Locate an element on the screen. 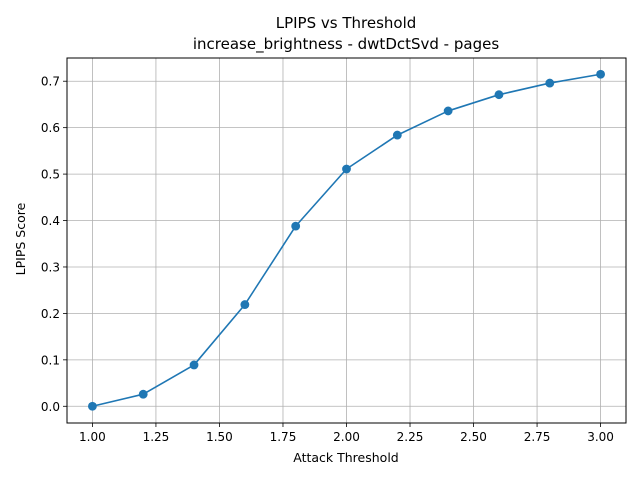 The height and width of the screenshot is (480, 640). x-axis-ticks: 1.00 1.25 1.50 1.75 2.00 2.25 2.50 2.75 3.00 is located at coordinates (346, 433).